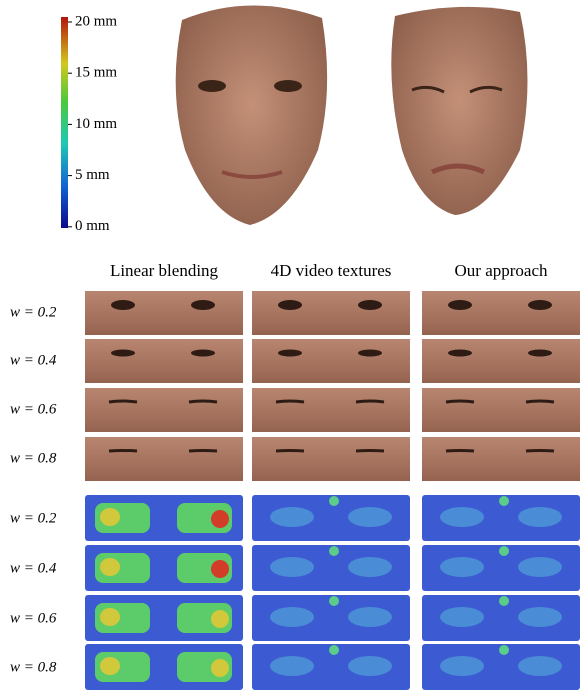 This screenshot has width=588, height=690. I want to click on column-header: Linear blending, so click(164, 270).